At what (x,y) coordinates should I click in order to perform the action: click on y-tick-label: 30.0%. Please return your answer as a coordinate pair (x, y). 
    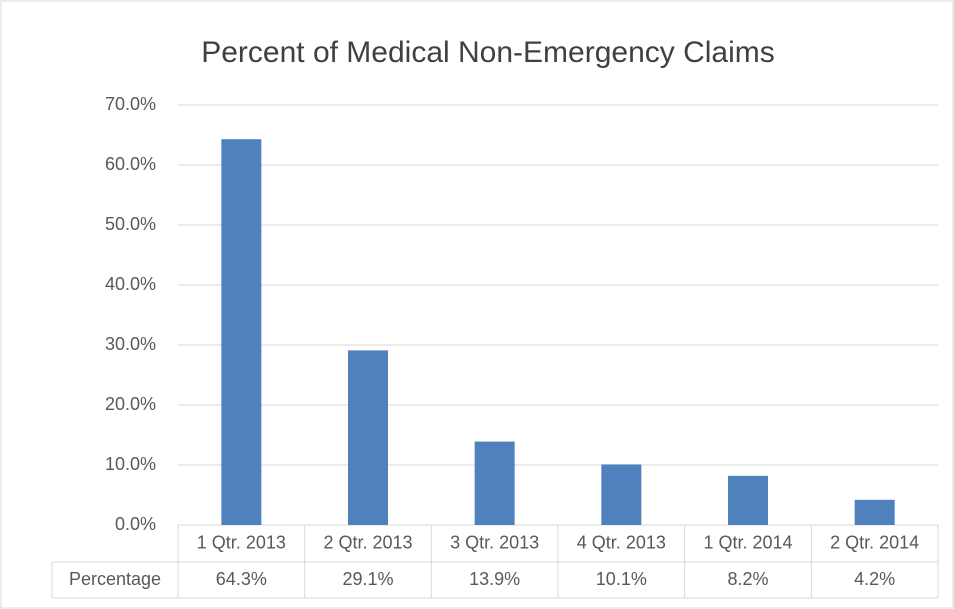
    Looking at the image, I should click on (130, 344).